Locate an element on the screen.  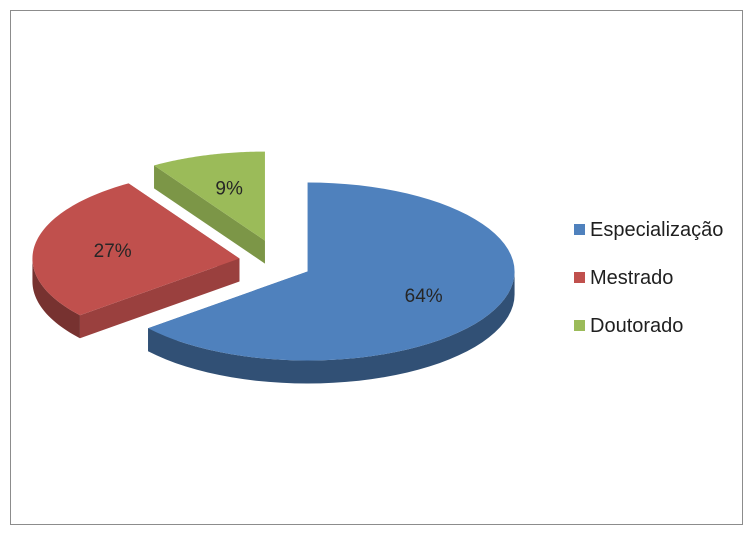
slice-mestrado is located at coordinates (136, 261).